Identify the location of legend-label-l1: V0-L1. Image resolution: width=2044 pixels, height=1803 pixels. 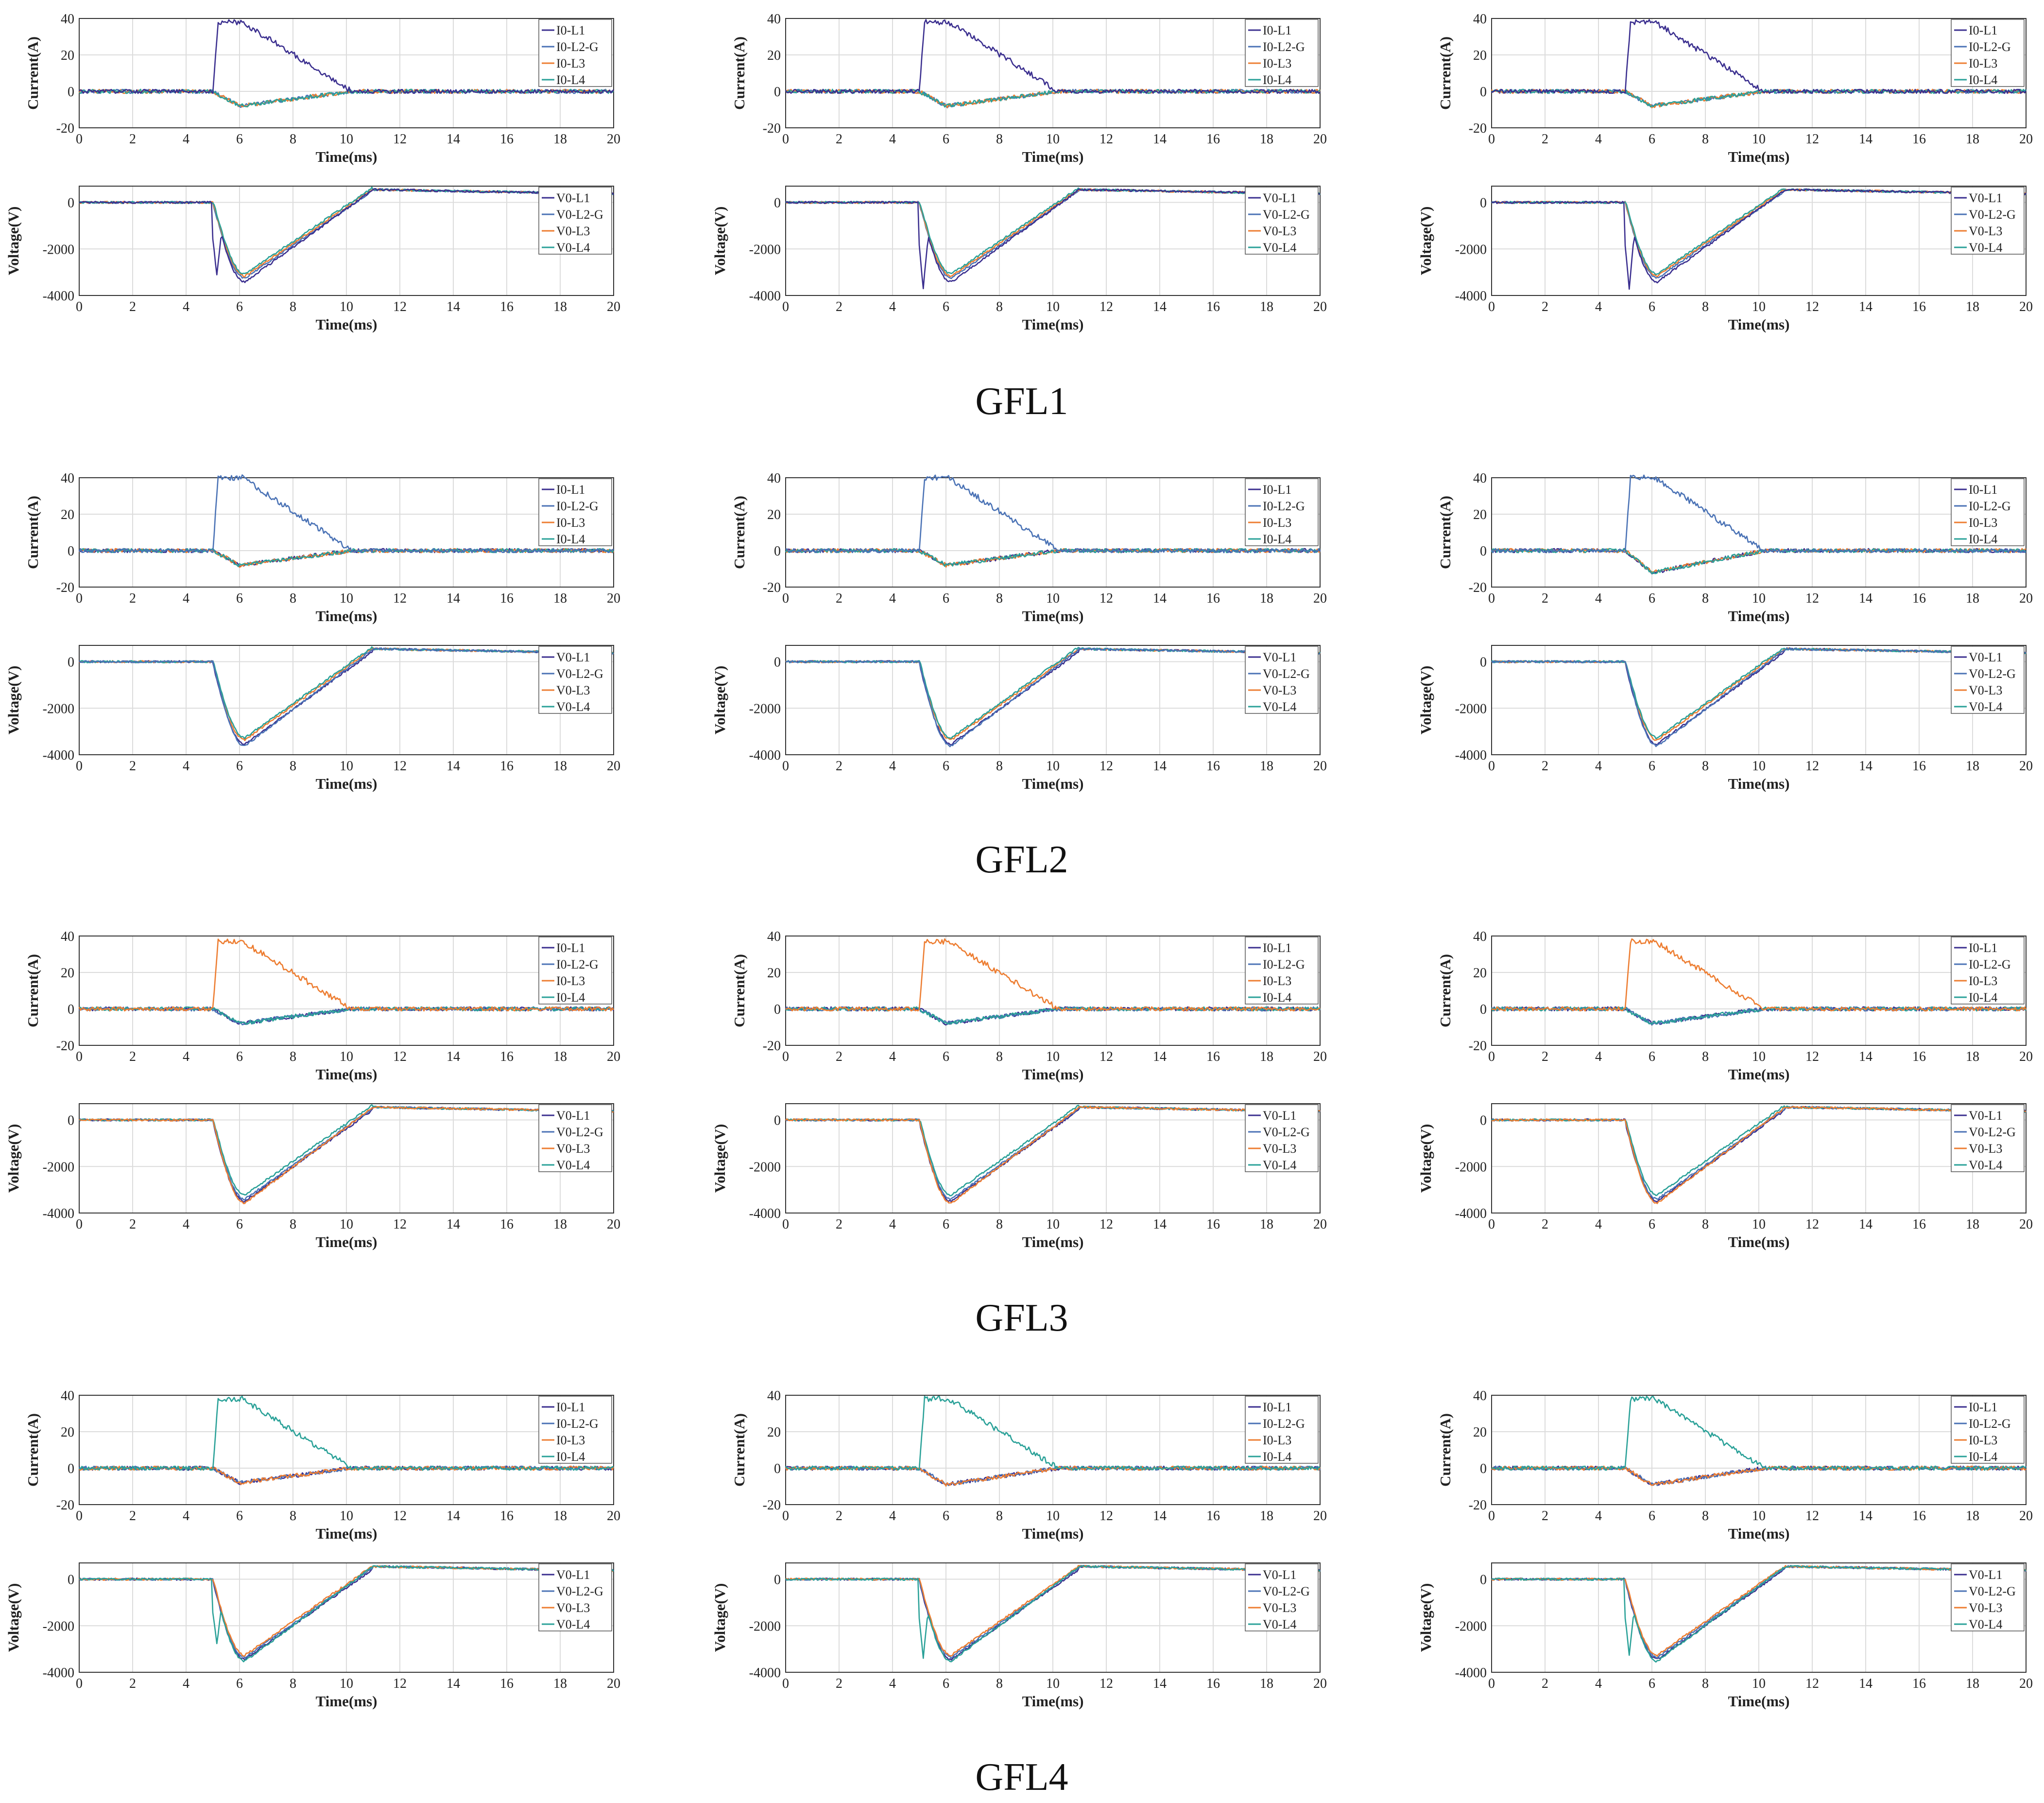
(573, 198).